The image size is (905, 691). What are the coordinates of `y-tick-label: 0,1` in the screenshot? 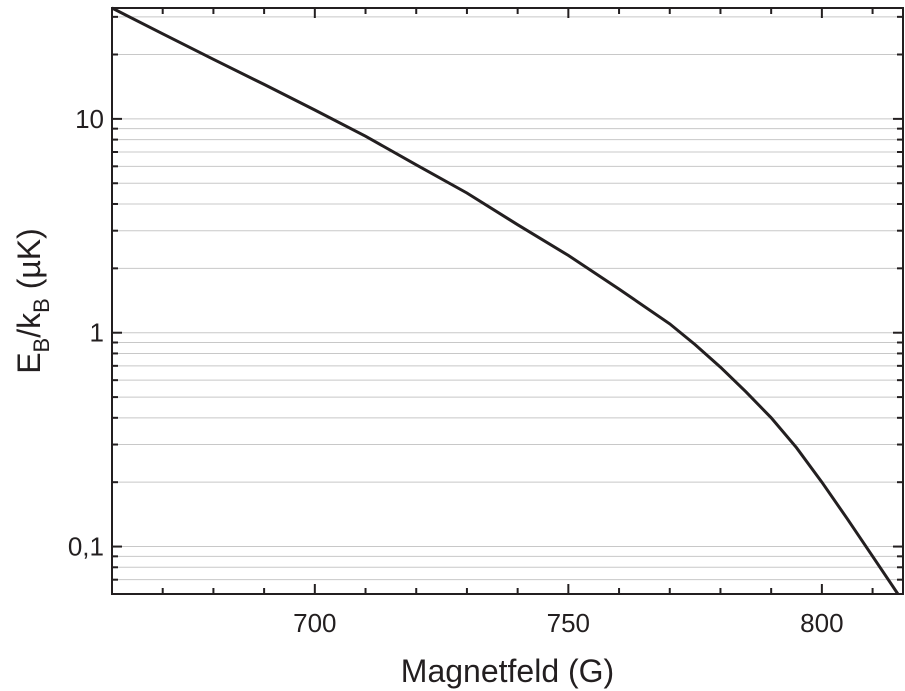 It's located at (86, 547).